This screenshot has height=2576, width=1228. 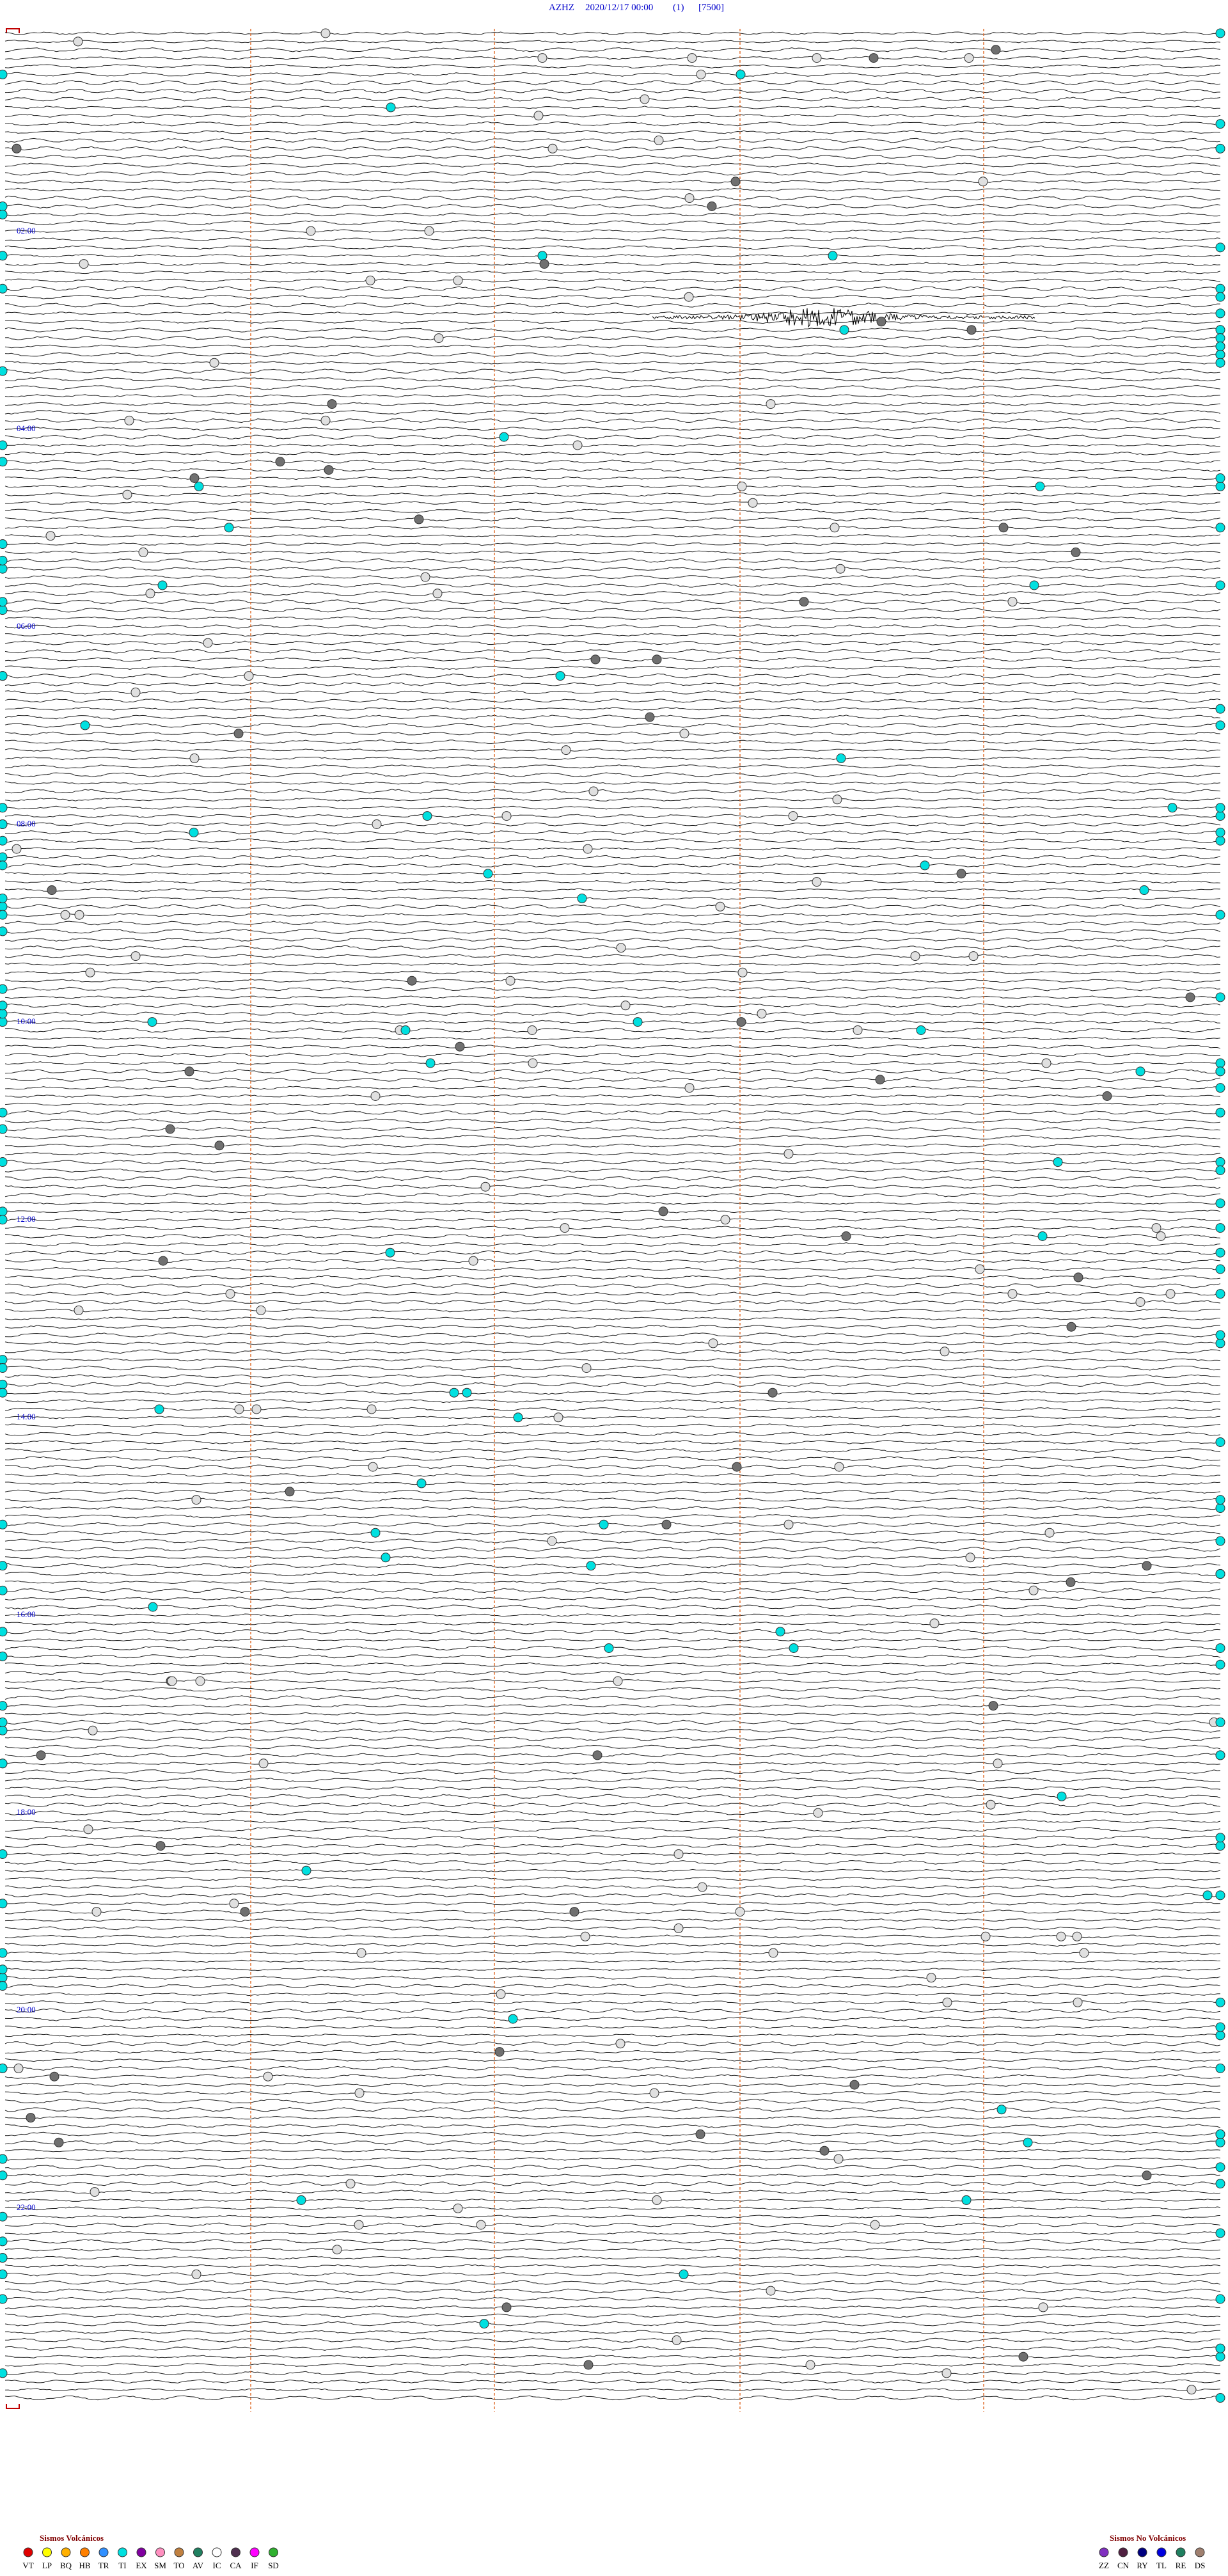 What do you see at coordinates (26, 428) in the screenshot?
I see `hour-label: 04:00` at bounding box center [26, 428].